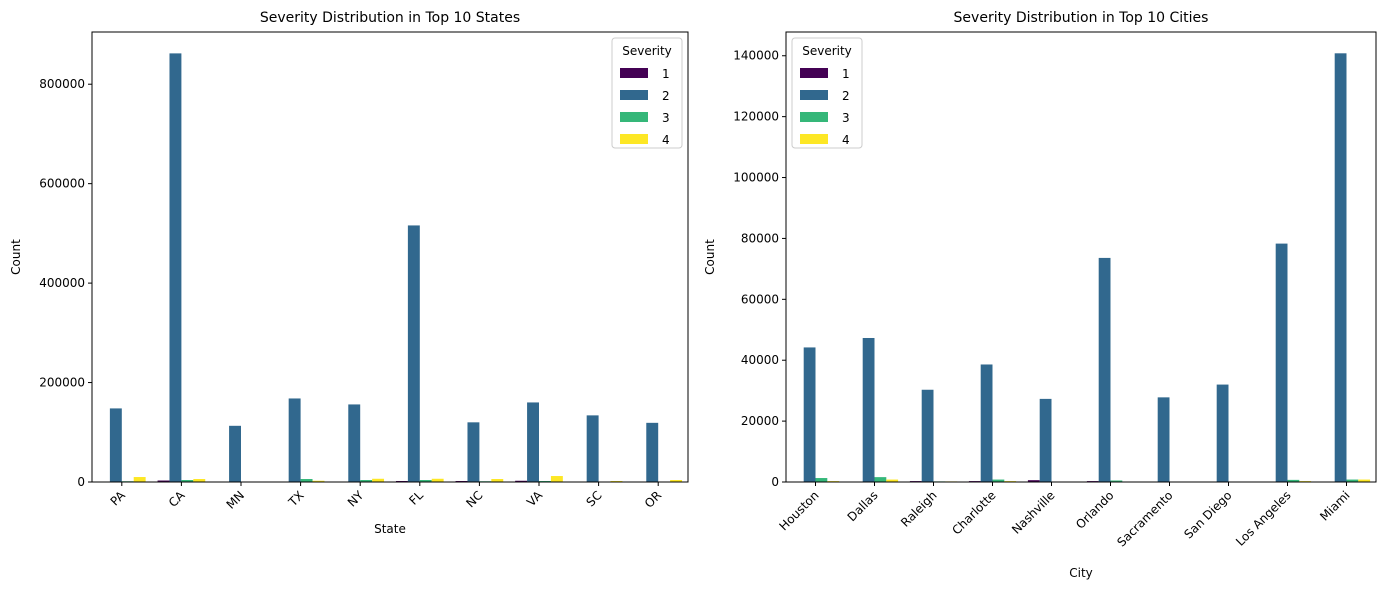 This screenshot has height=590, width=1389. What do you see at coordinates (390, 18) in the screenshot?
I see `chart-title: Severity Distribution in Top 10 States` at bounding box center [390, 18].